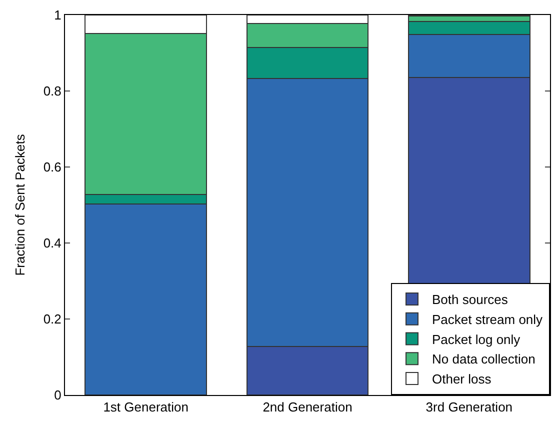 This screenshot has width=555, height=430. What do you see at coordinates (469, 407) in the screenshot?
I see `x-tick-label: 3rd Generation` at bounding box center [469, 407].